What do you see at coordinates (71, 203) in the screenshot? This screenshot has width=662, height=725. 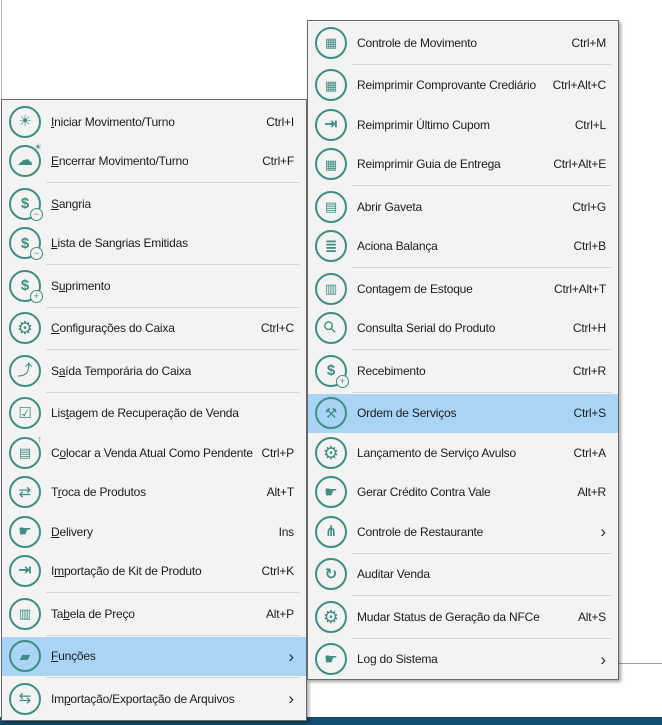 I see `menu-item-label: Sangria` at bounding box center [71, 203].